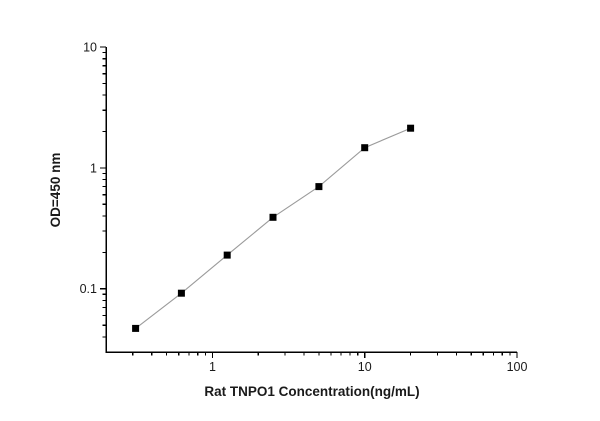 The width and height of the screenshot is (600, 421). Describe the element at coordinates (55, 190) in the screenshot. I see `y-axis-title: OD=450 nm` at that location.